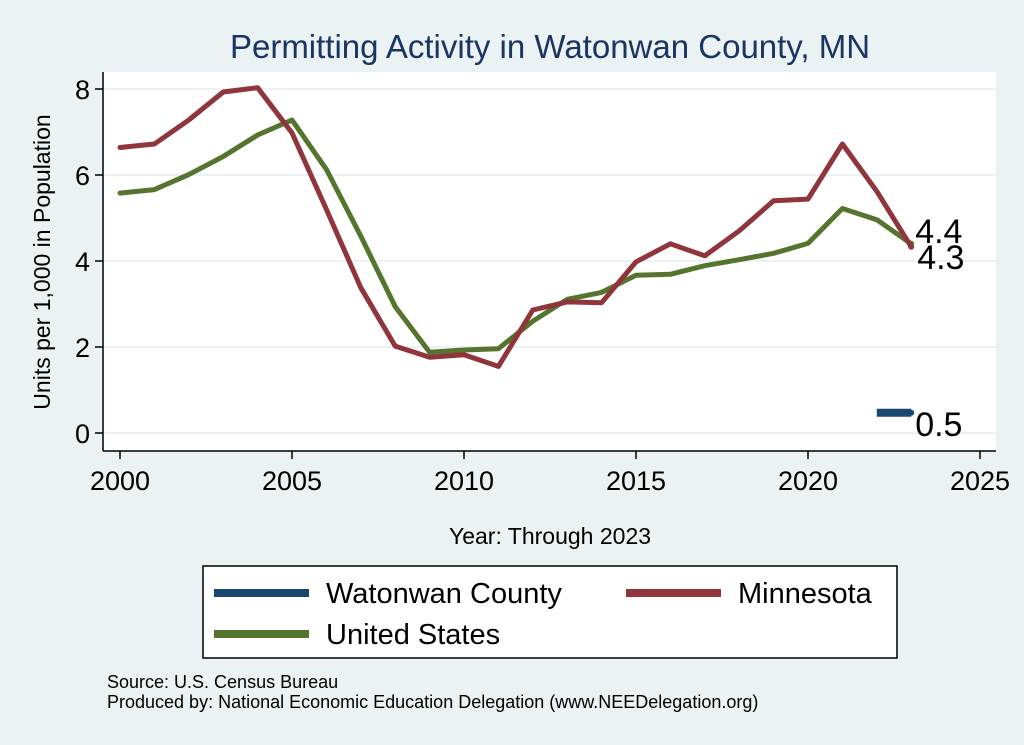 The image size is (1024, 745). What do you see at coordinates (82, 348) in the screenshot?
I see `y-tick-label: 2` at bounding box center [82, 348].